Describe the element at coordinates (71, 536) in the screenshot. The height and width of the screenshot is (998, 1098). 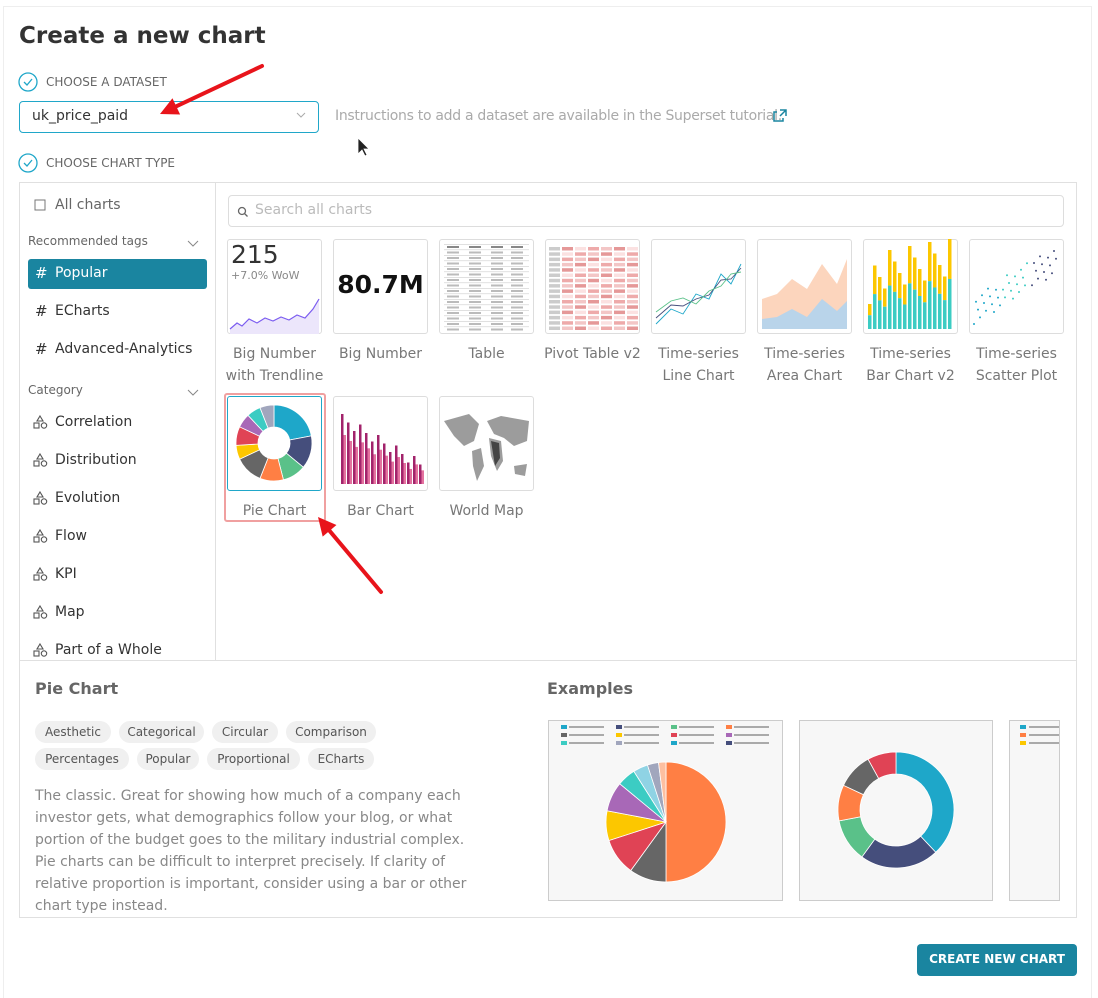
I see `sidebar-category: Flow` at that location.